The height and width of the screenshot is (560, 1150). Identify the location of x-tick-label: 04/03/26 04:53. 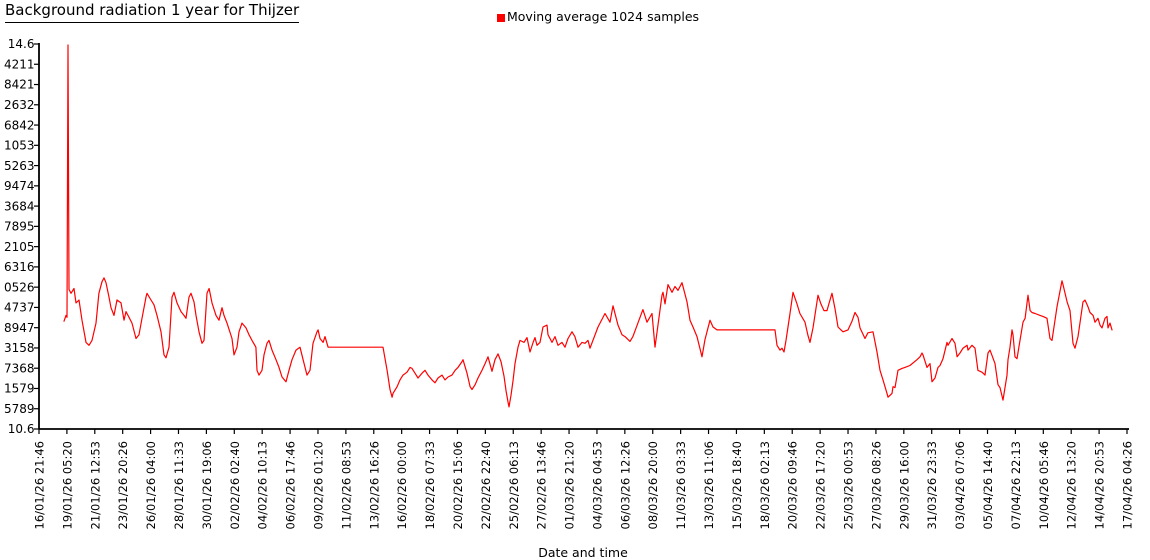
(597, 485).